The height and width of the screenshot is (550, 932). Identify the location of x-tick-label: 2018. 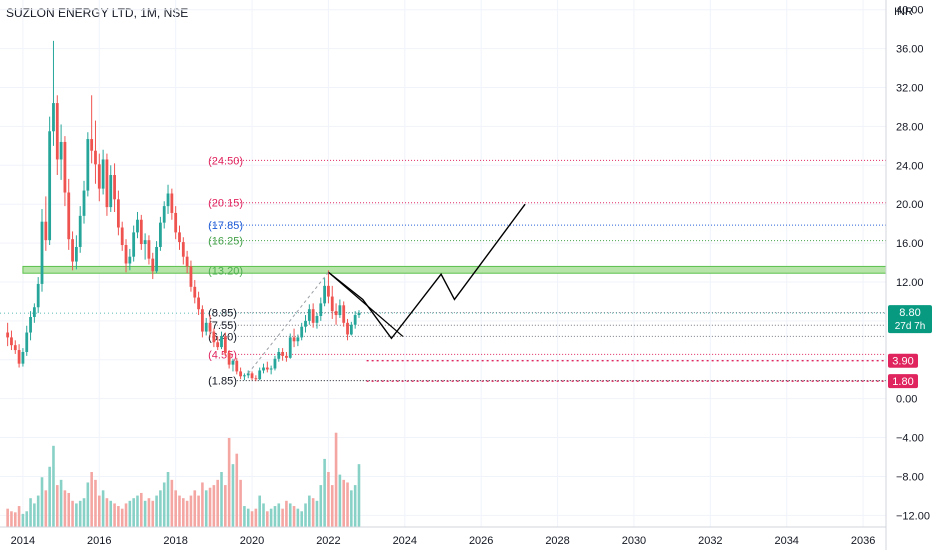
(175, 541).